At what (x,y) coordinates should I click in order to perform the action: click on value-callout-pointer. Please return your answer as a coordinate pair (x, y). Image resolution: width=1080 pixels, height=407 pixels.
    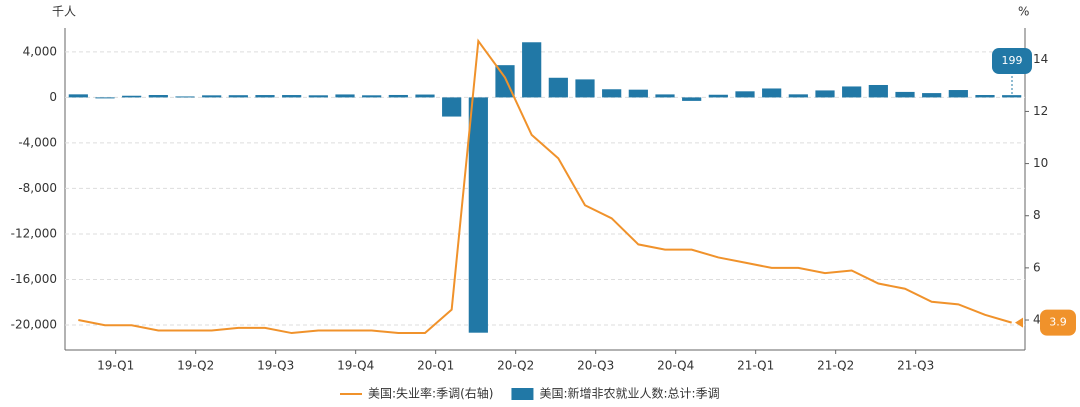
    Looking at the image, I should click on (1019, 322).